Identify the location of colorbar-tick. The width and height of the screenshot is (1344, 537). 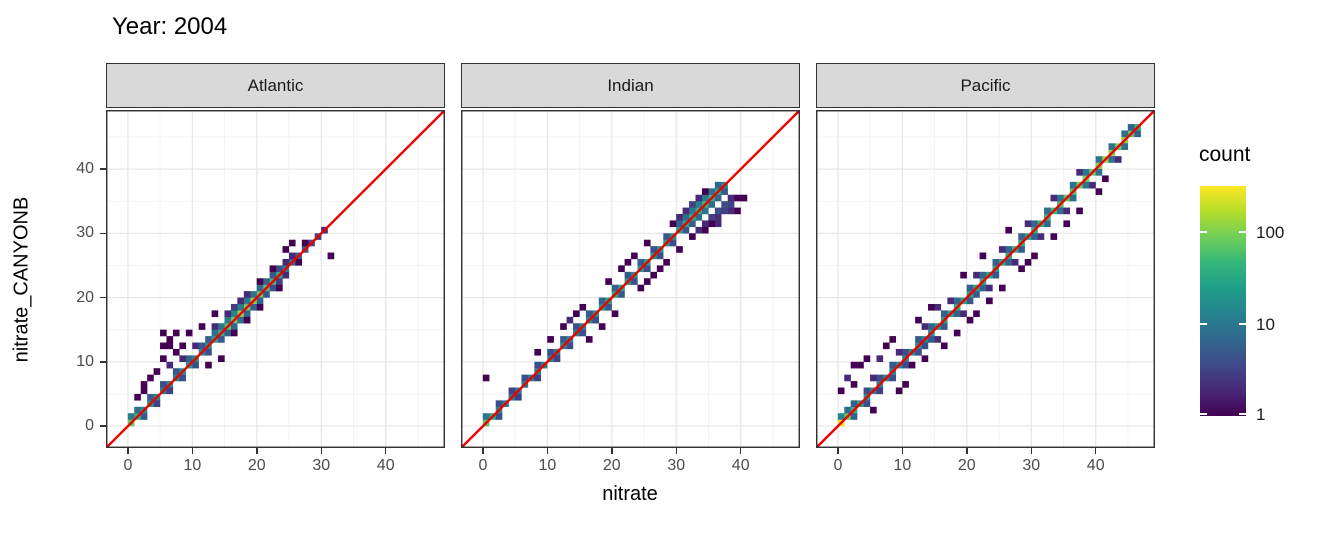
(1203, 323).